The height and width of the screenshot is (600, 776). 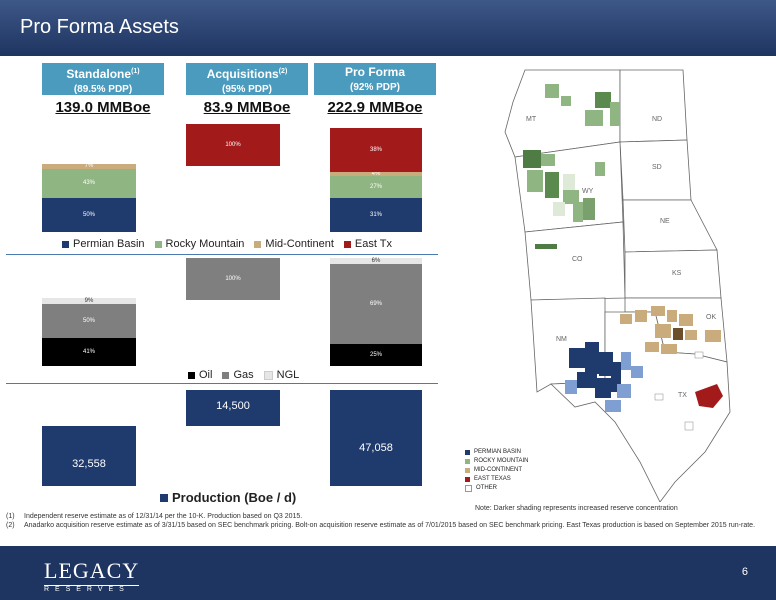 I want to click on bar-segment: 43%, so click(x=89, y=183).